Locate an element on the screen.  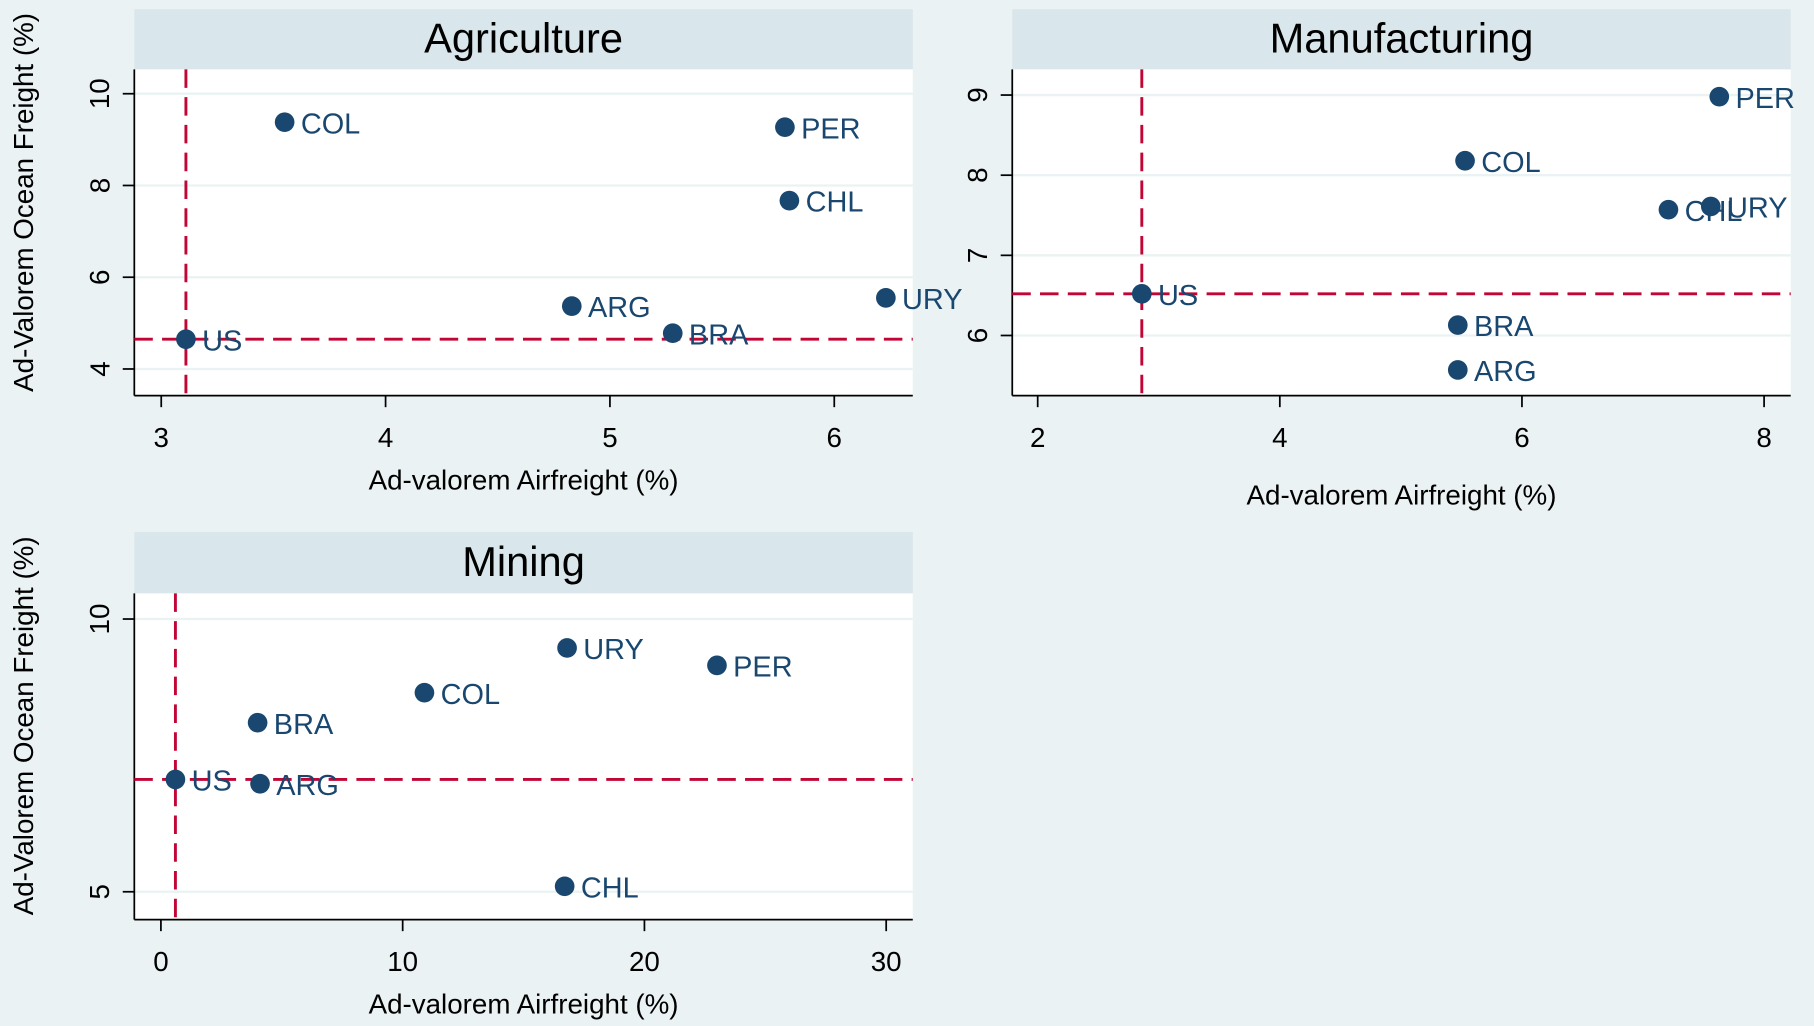
x-tick-label: 8 is located at coordinates (1763, 437).